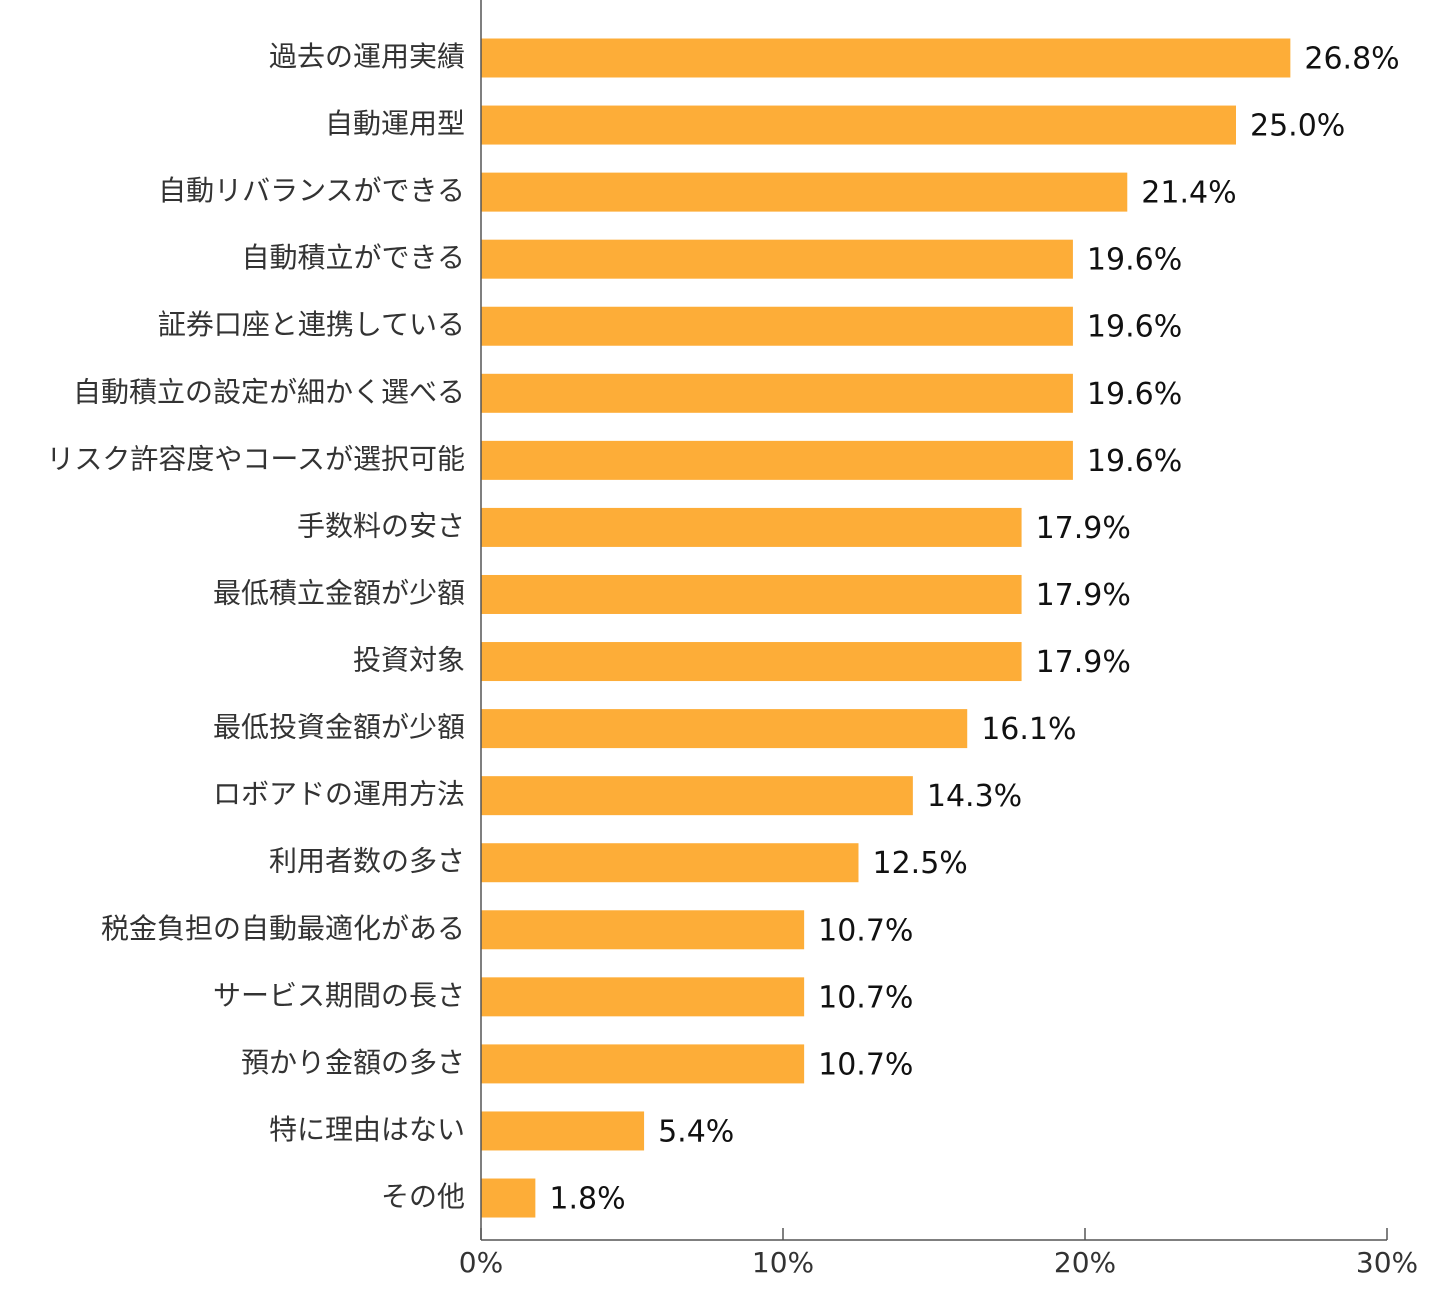 Image resolution: width=1432 pixels, height=1300 pixels. I want to click on category-label: 特に理由はない, so click(367, 1129).